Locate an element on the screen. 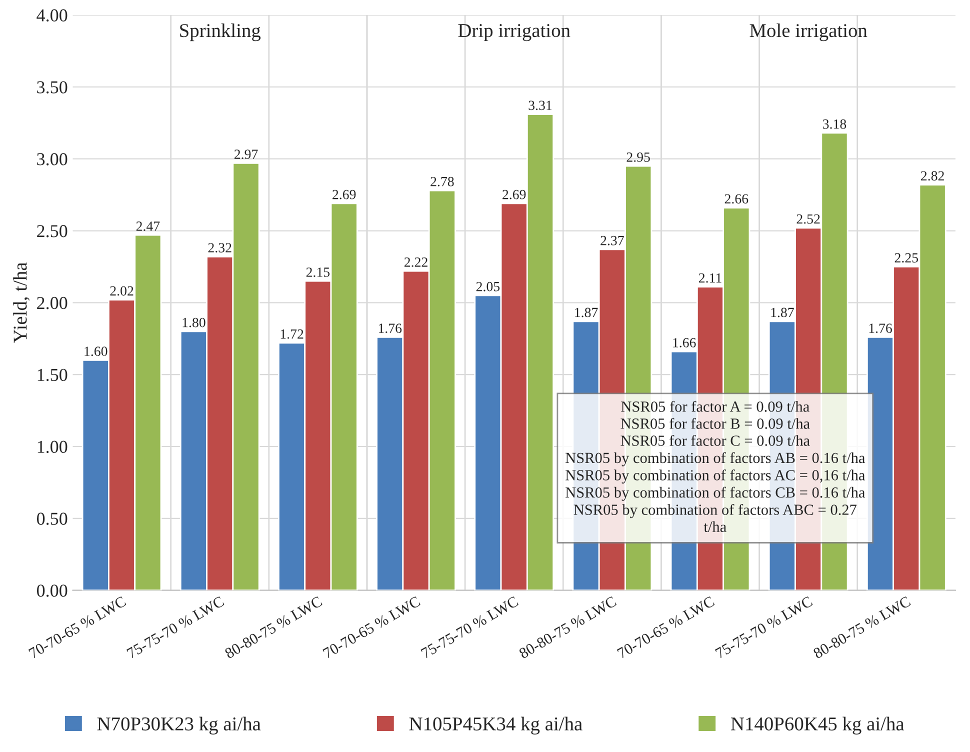 The width and height of the screenshot is (970, 752). data-label: 2.52 is located at coordinates (808, 219).